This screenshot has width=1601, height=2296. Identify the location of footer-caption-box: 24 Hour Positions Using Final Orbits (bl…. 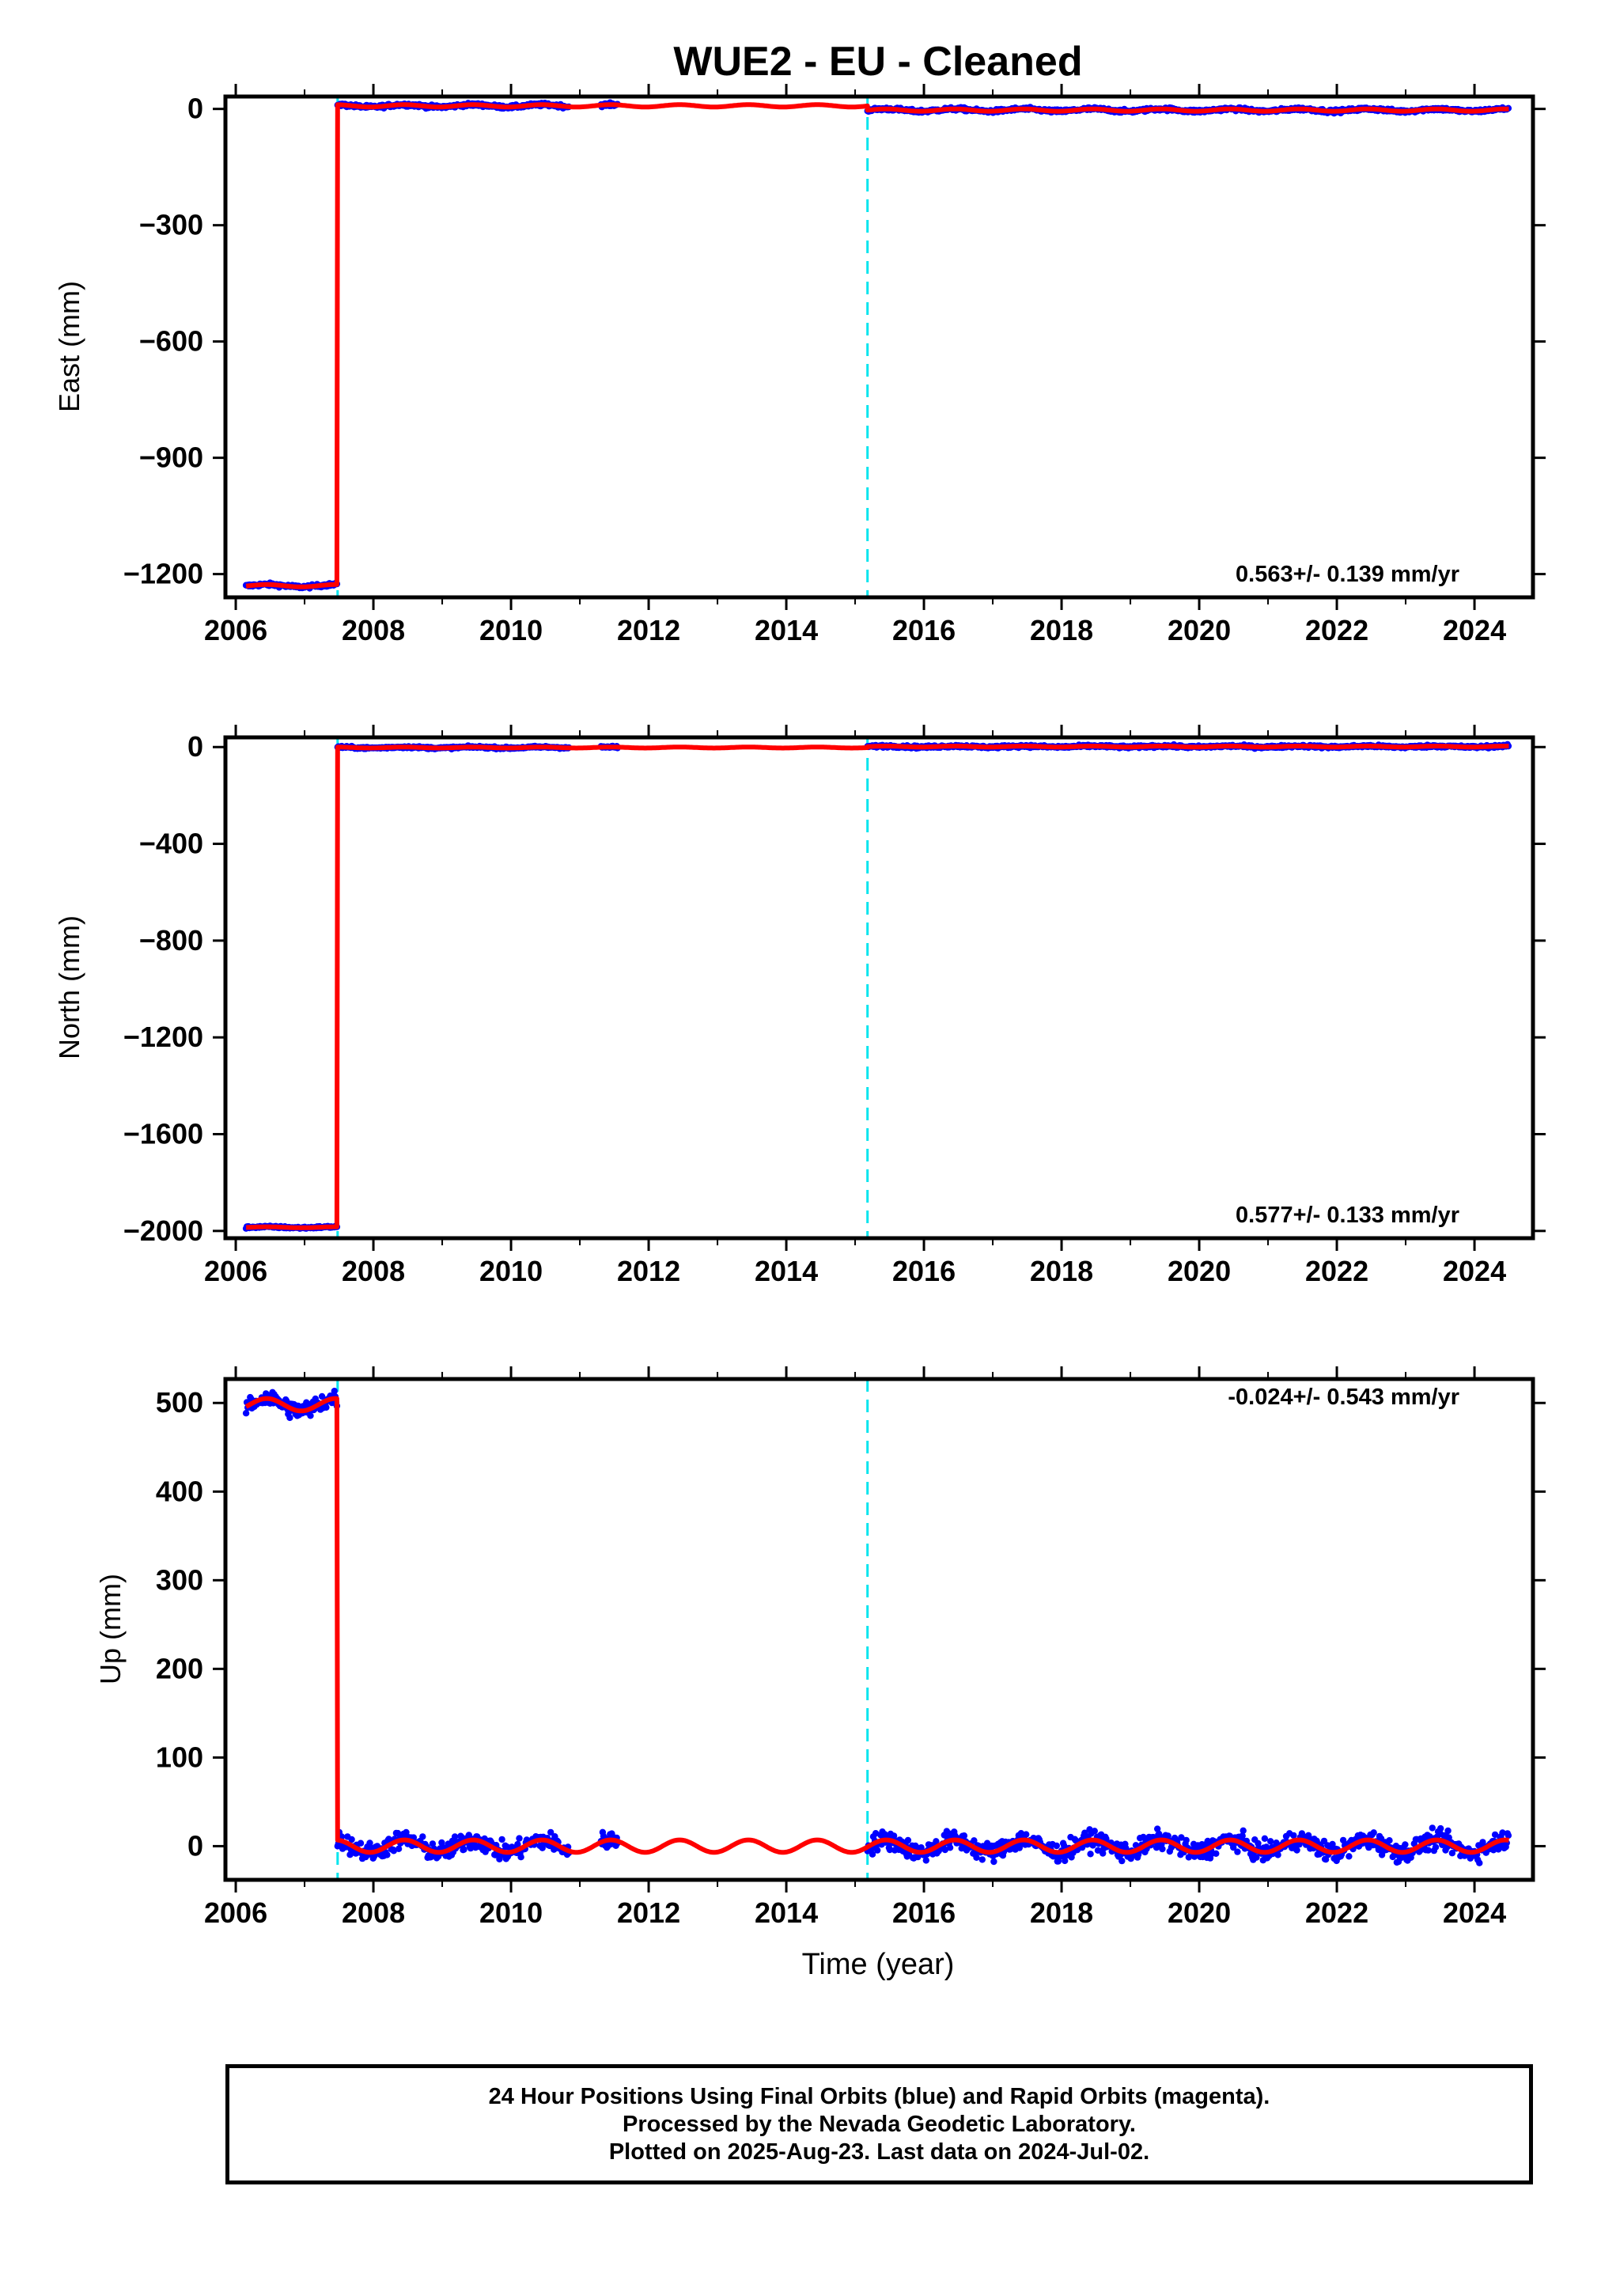
(879, 2124).